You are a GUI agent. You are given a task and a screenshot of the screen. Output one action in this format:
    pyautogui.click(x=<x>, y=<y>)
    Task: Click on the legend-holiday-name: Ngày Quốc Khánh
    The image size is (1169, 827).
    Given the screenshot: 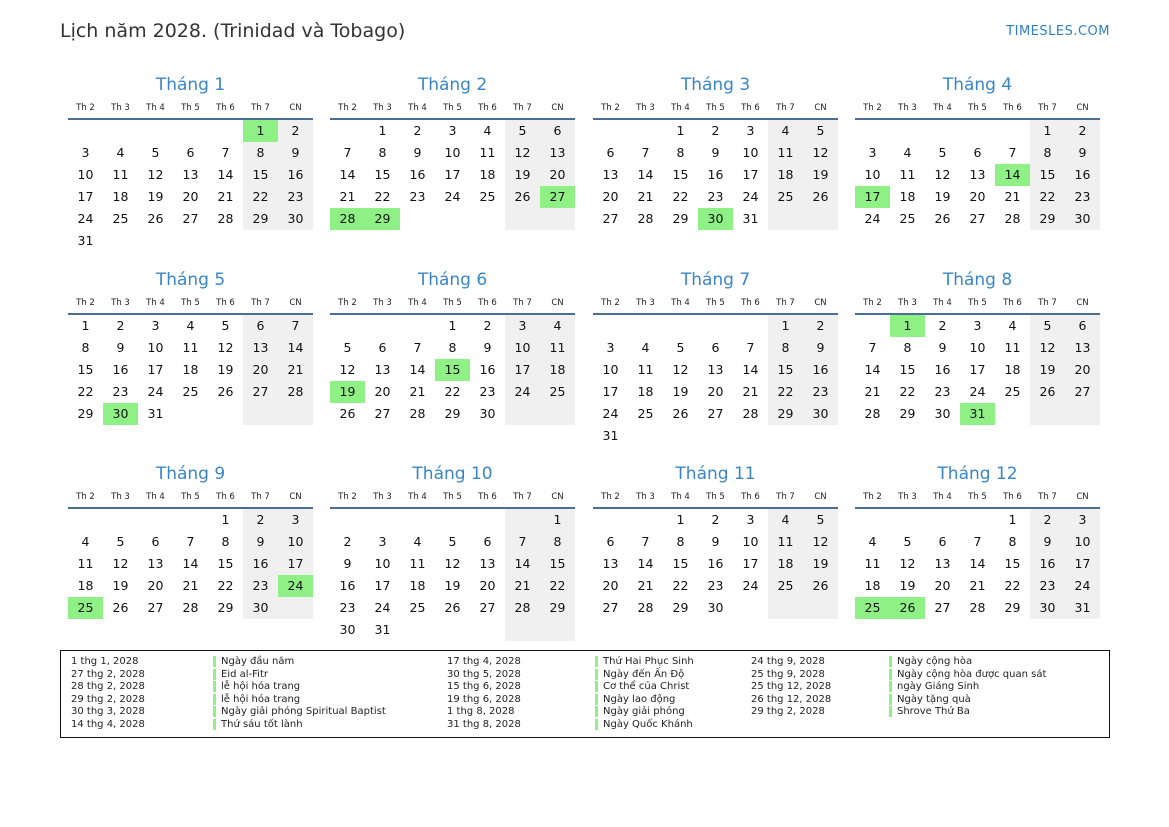 What is the action you would take?
    pyautogui.click(x=644, y=724)
    